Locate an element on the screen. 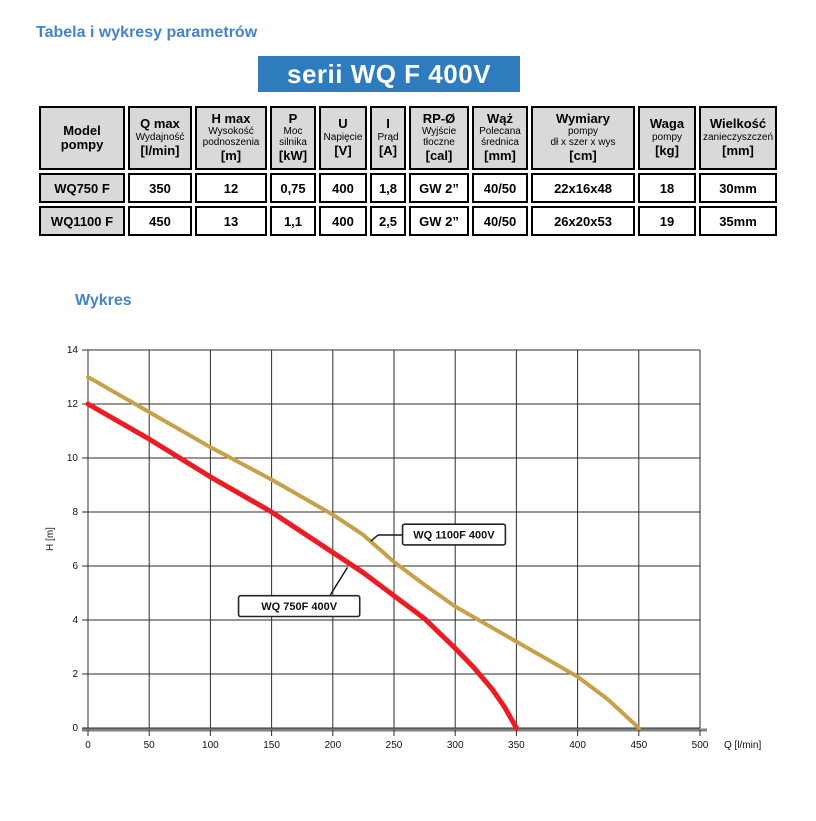  cell-weight: 19 is located at coordinates (667, 221).